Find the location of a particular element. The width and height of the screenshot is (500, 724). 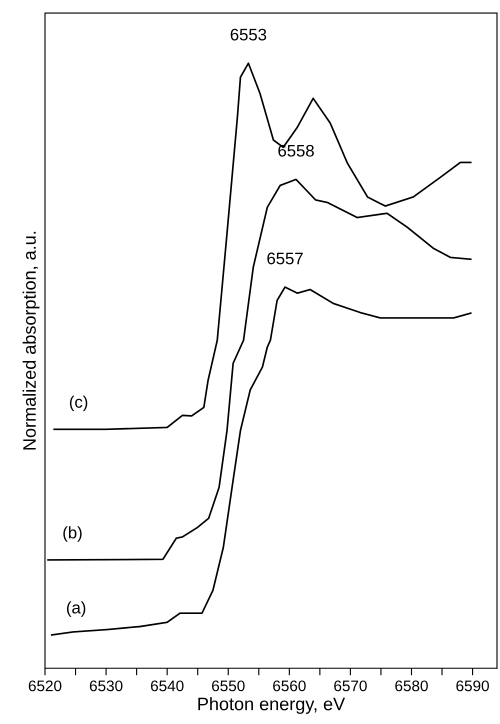

x-tick-label: 6540 is located at coordinates (167, 686).